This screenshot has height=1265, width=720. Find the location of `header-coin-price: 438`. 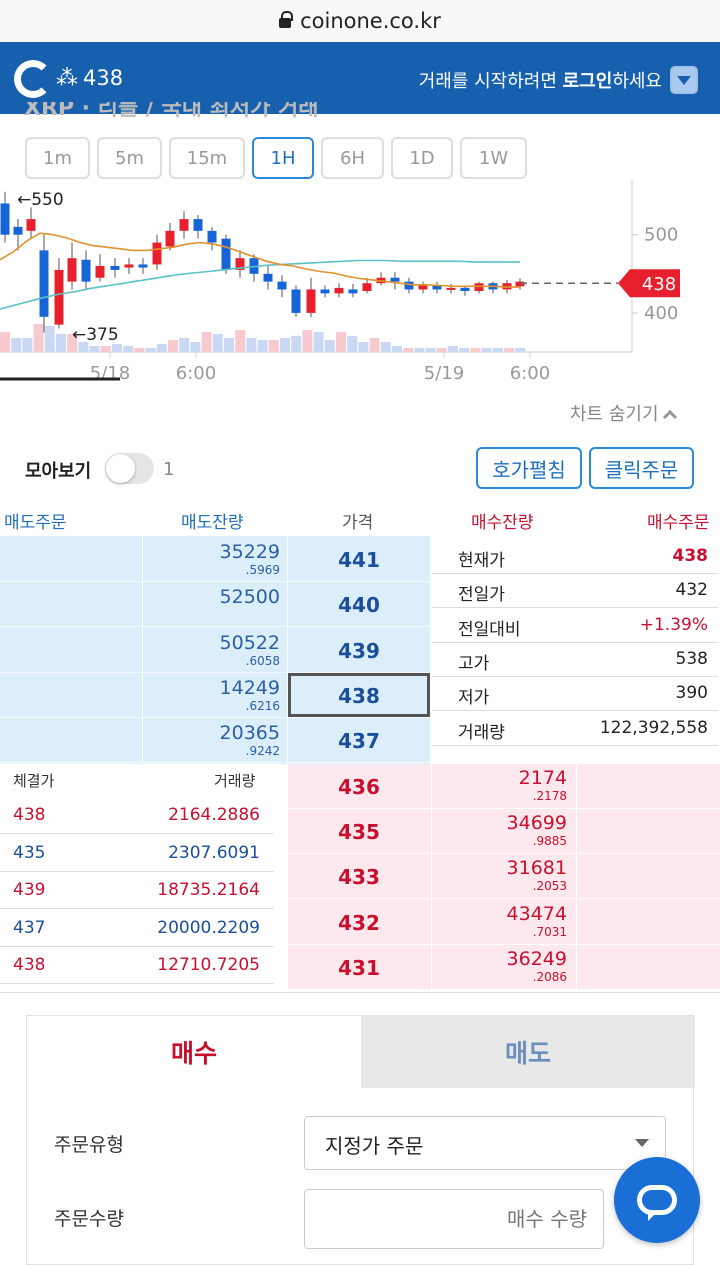

header-coin-price: 438 is located at coordinates (103, 78).